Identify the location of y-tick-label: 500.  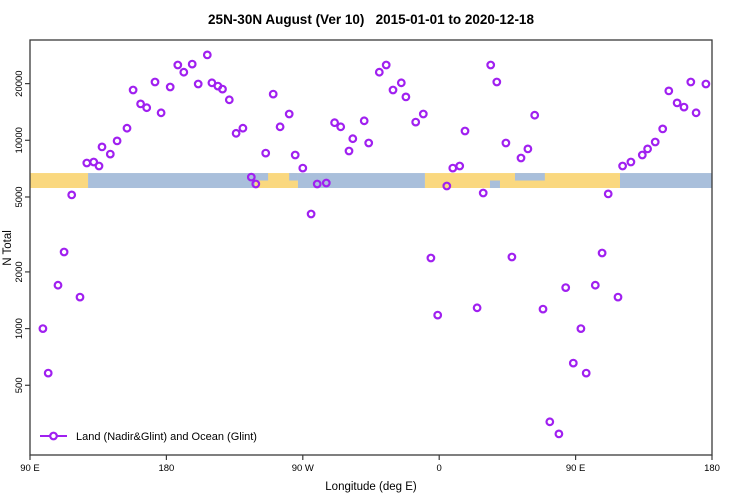
(19, 385).